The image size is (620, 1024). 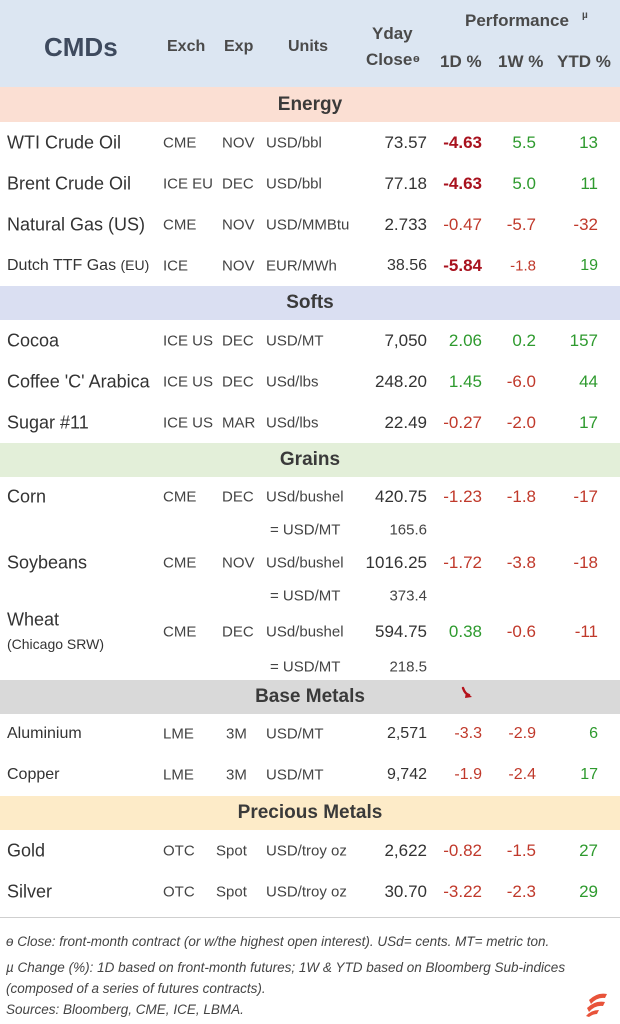 What do you see at coordinates (588, 891) in the screenshot?
I see `change-ytd: 29` at bounding box center [588, 891].